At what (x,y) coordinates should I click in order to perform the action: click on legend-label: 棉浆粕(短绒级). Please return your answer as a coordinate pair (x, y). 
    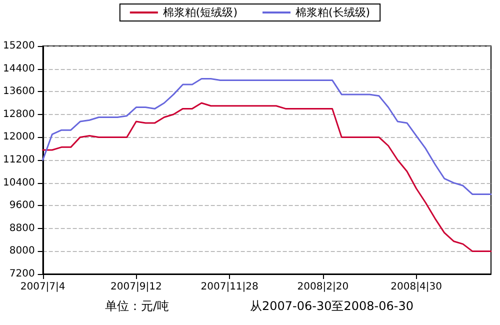
    Looking at the image, I should click on (200, 12).